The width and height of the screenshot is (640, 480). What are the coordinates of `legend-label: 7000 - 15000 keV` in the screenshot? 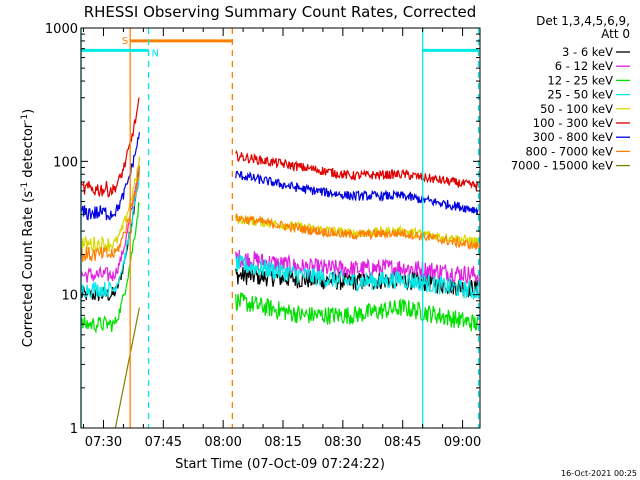 It's located at (562, 166).